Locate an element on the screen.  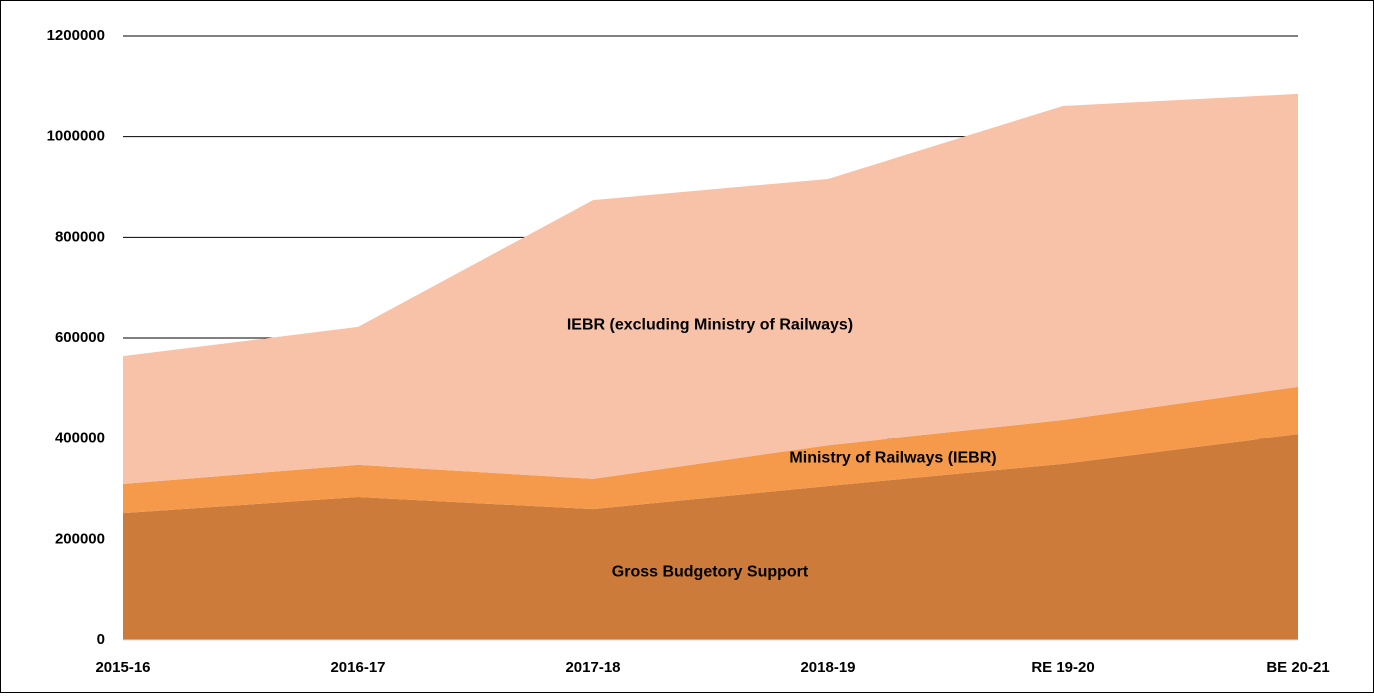
y-tick-label: 1200000 is located at coordinates (76, 35).